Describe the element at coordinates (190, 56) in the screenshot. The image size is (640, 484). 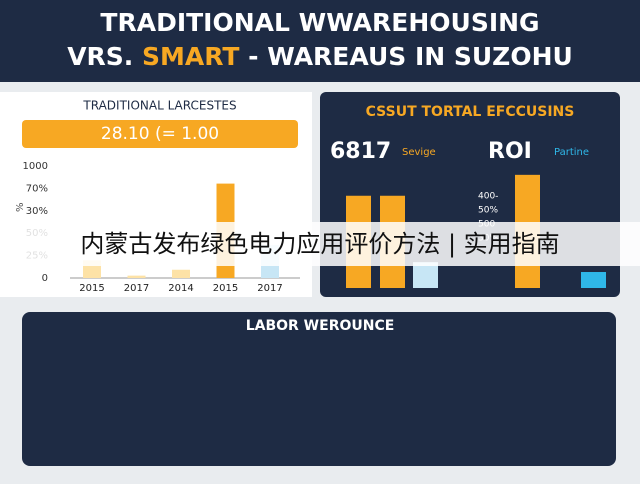
I see `title-part: SMART` at that location.